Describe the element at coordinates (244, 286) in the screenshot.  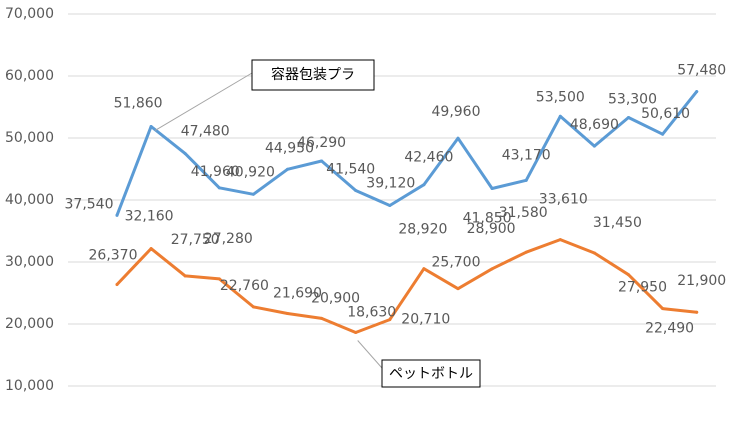
I see `data-label: 22,760` at that location.